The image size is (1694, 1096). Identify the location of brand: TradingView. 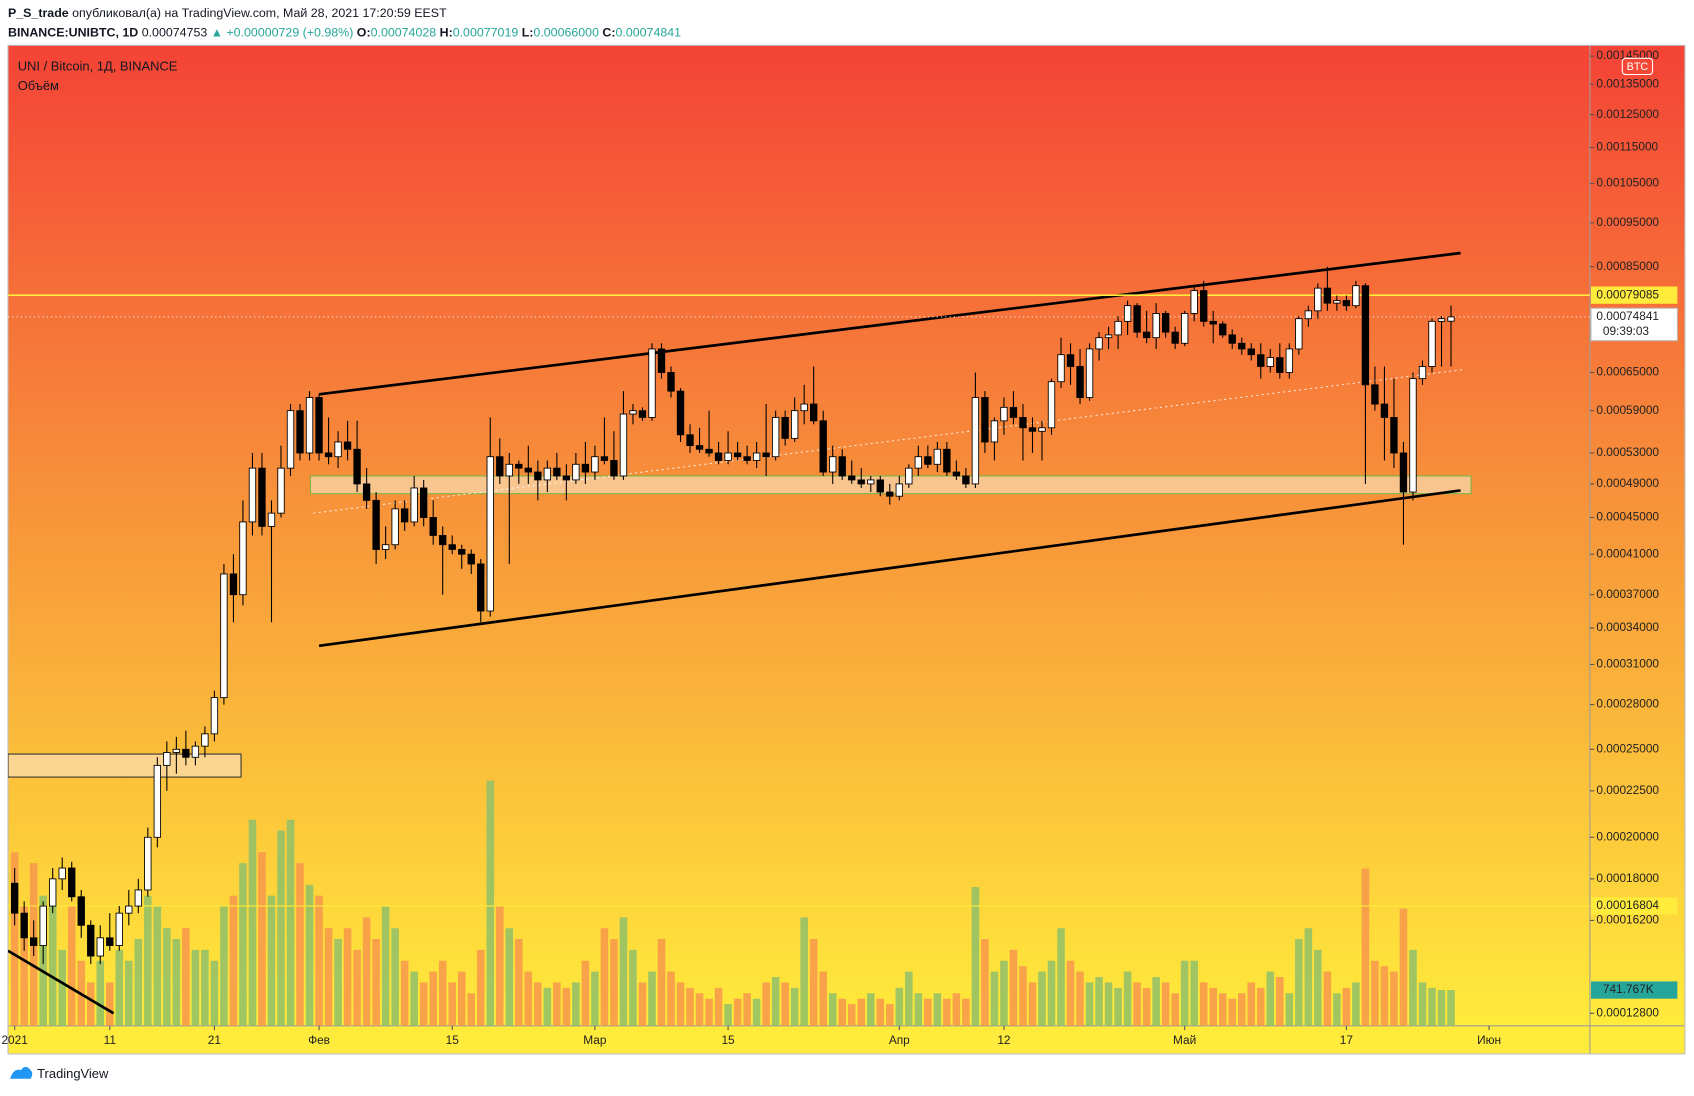
(73, 1073).